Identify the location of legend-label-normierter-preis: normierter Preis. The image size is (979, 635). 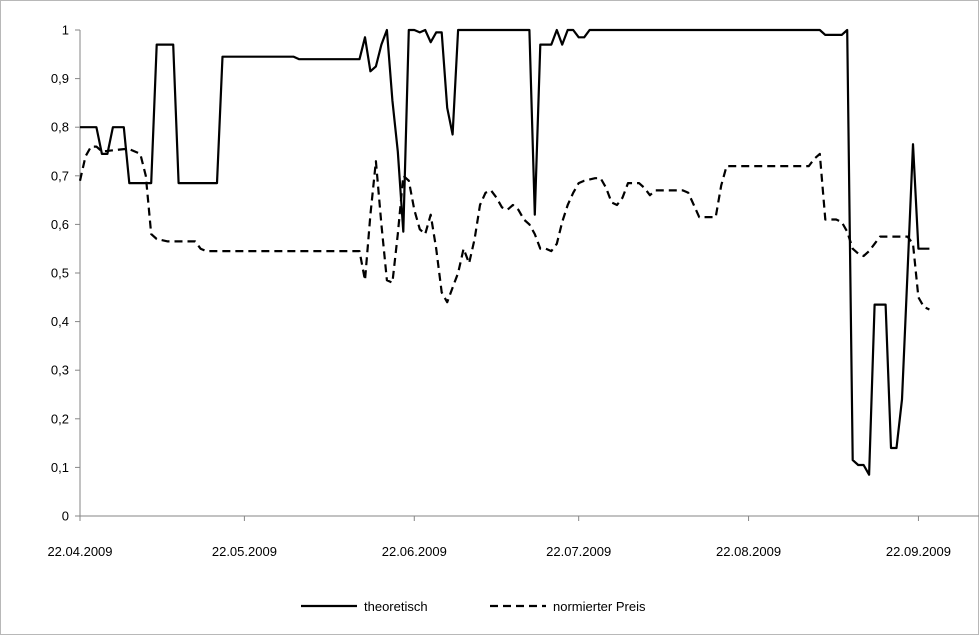
(599, 606).